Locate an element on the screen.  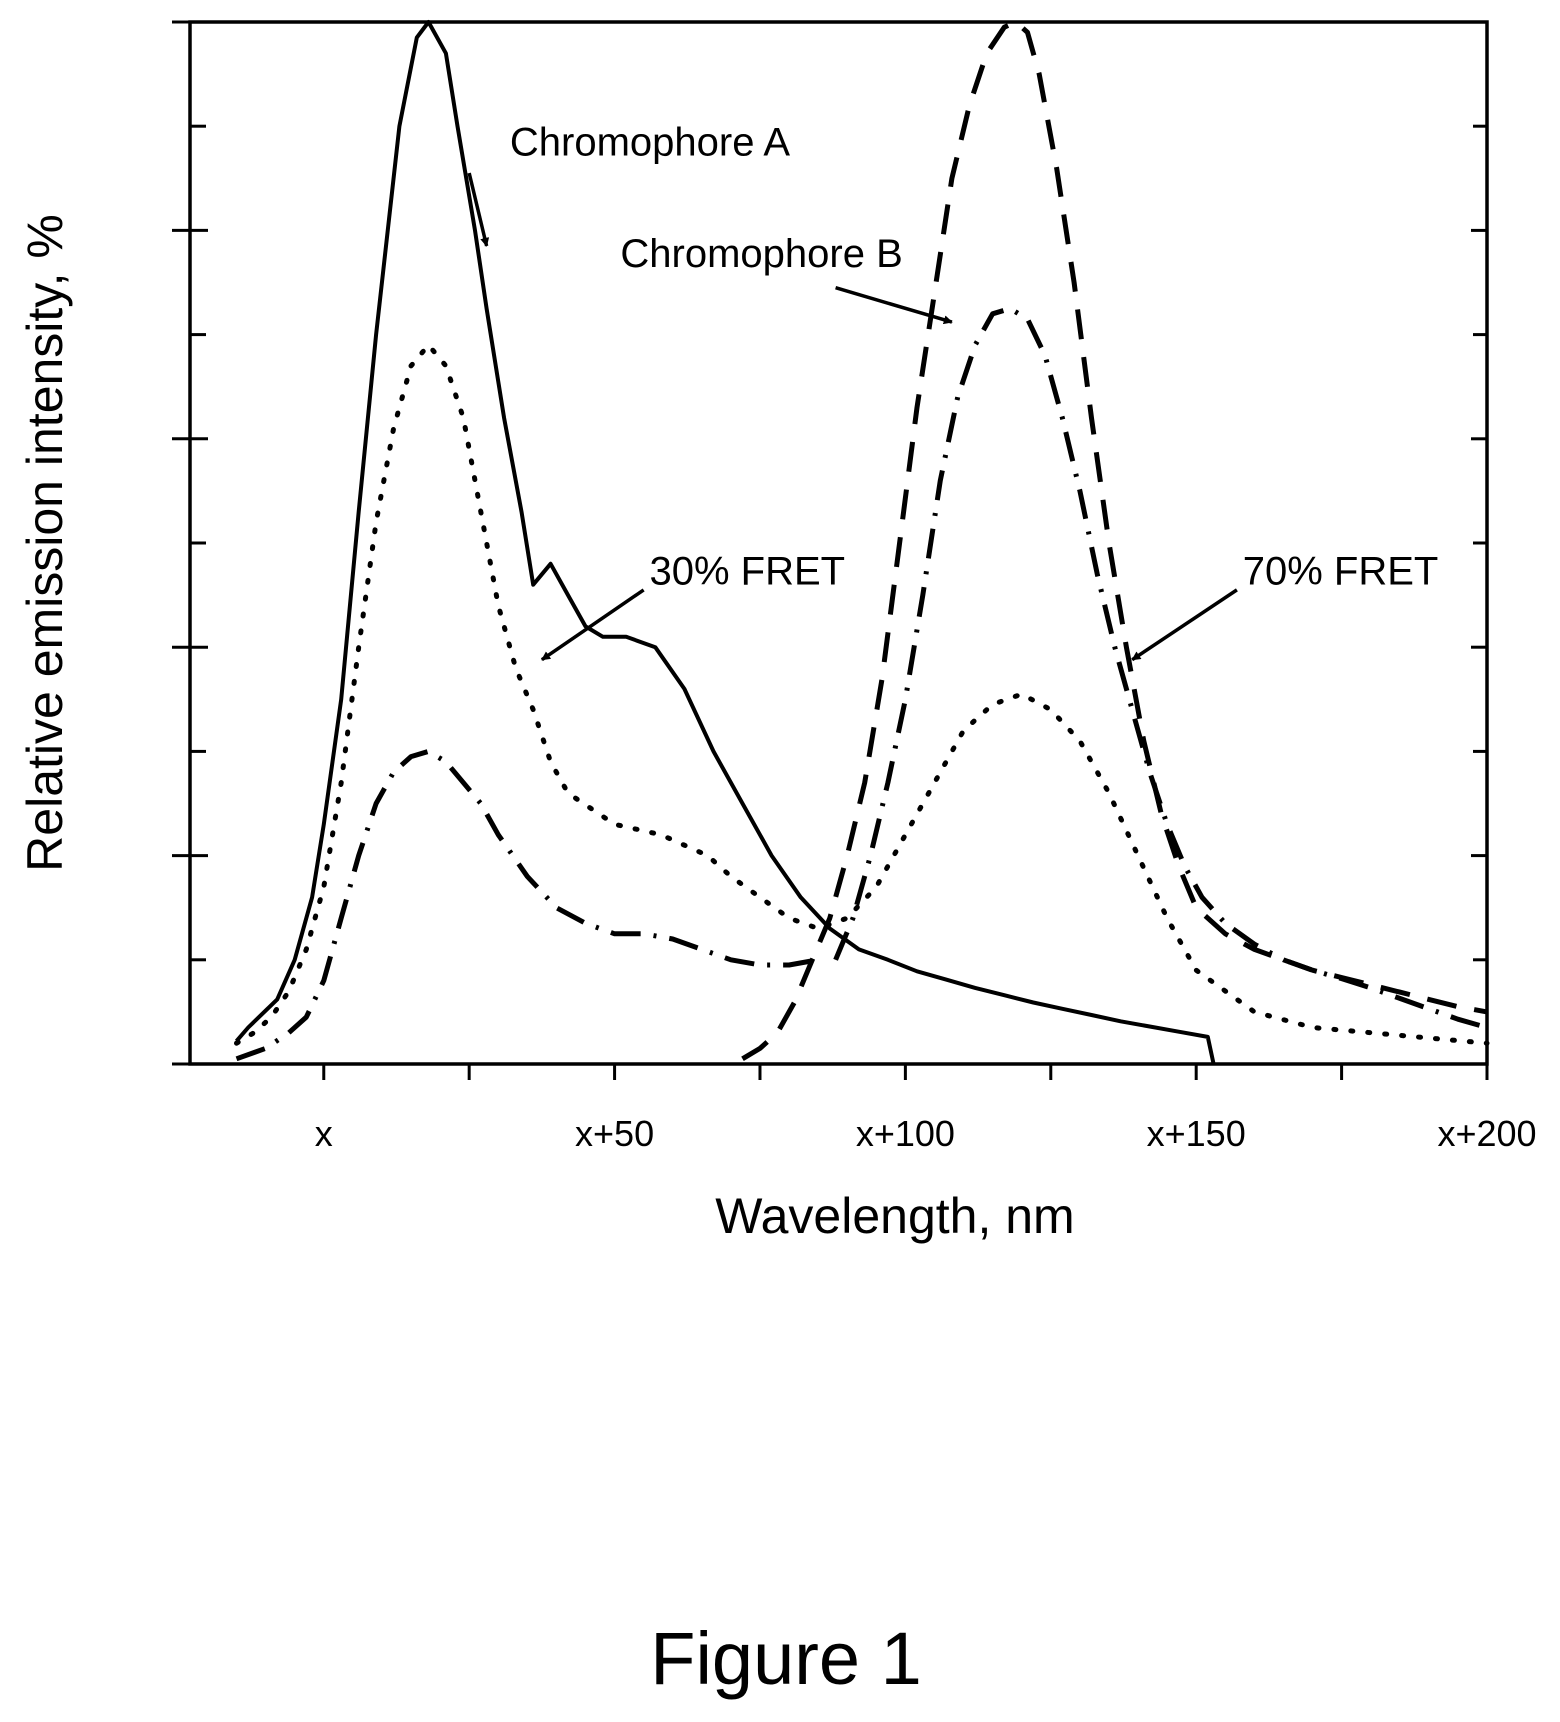
annotation-arrow-30-fret is located at coordinates (592, 625).